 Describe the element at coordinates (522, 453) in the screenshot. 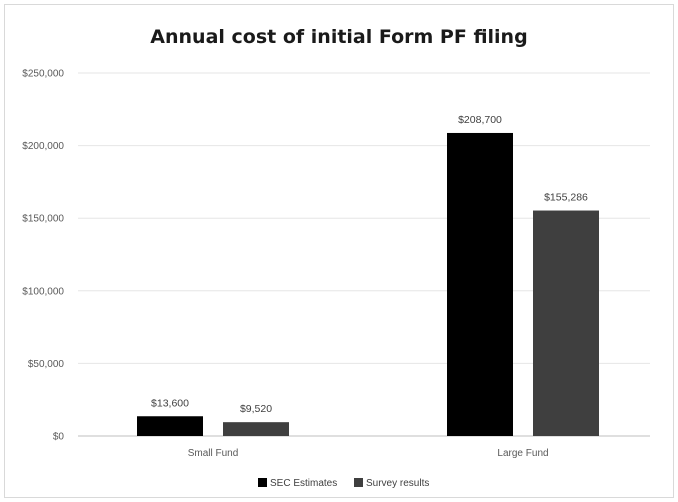

I see `x-category-label: Large Fund` at that location.